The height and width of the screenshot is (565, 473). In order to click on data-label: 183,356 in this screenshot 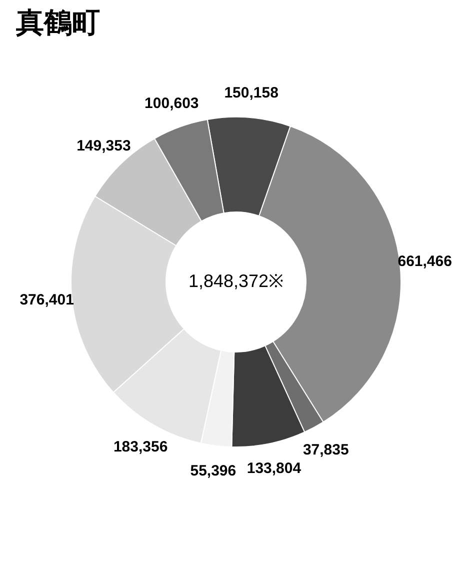, I will do `click(140, 447)`.